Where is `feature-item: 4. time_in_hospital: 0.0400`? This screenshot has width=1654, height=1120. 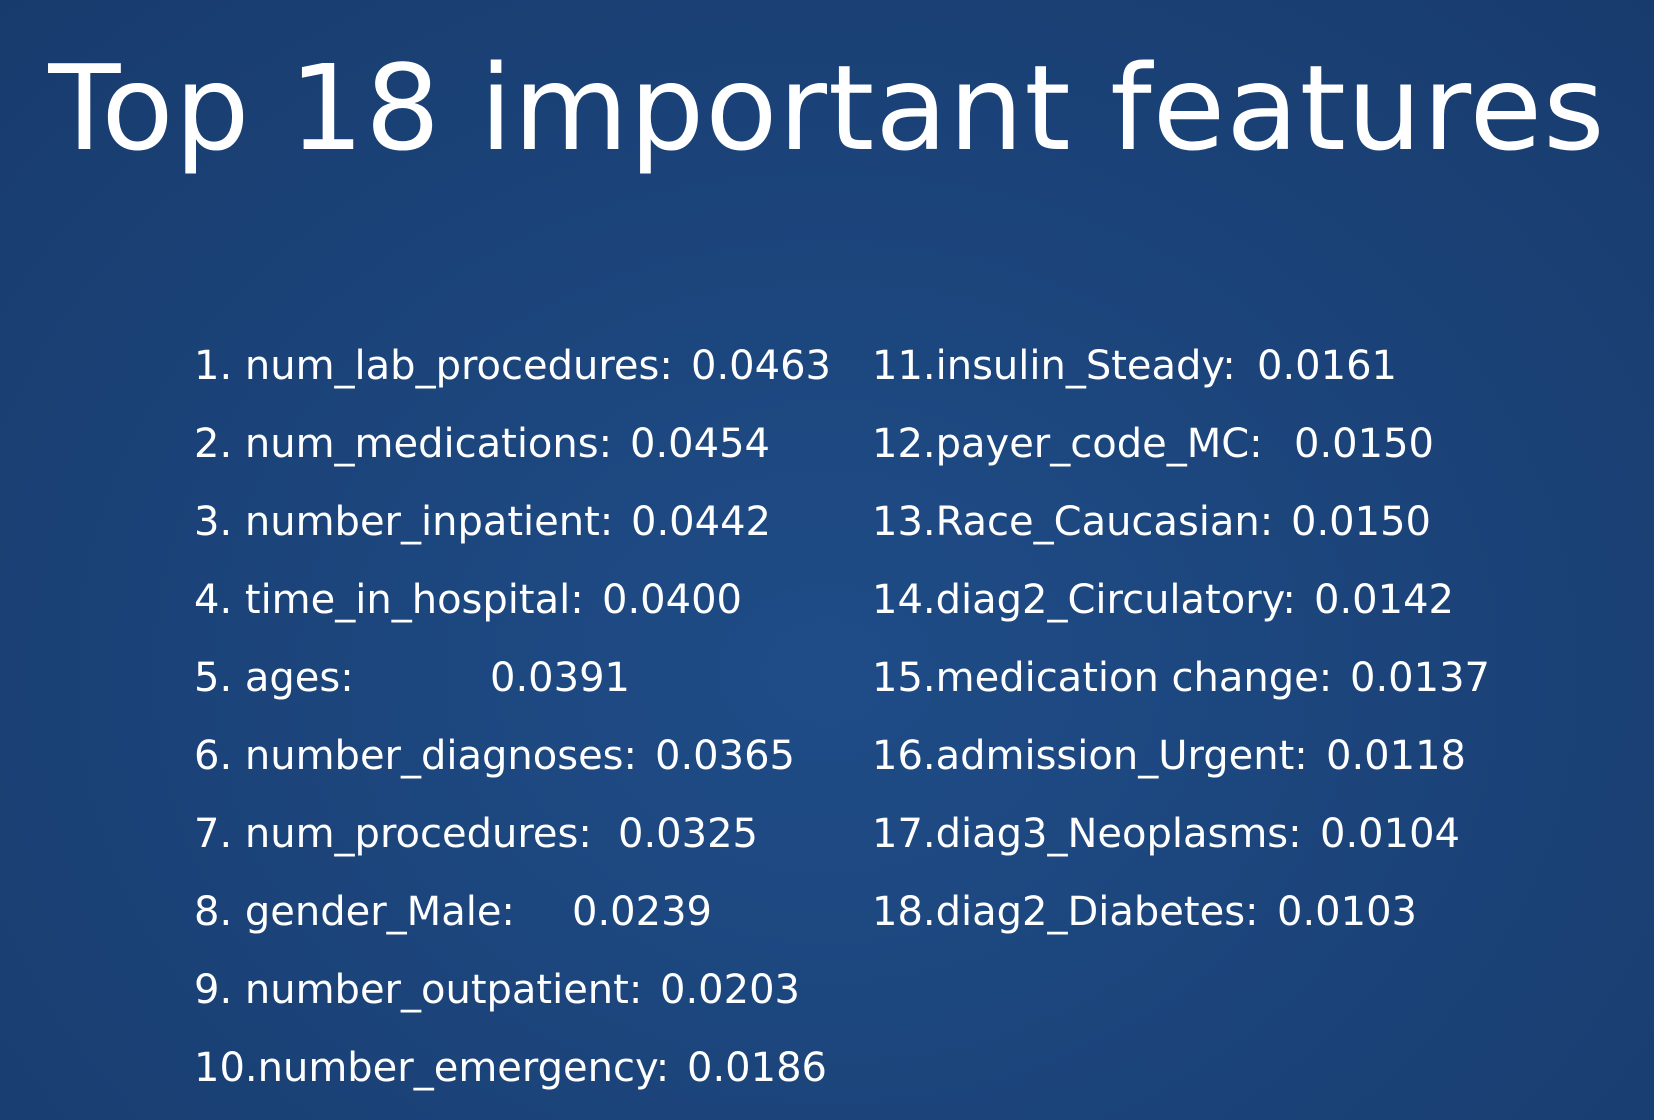 feature-item: 4. time_in_hospital: 0.0400 is located at coordinates (514, 611).